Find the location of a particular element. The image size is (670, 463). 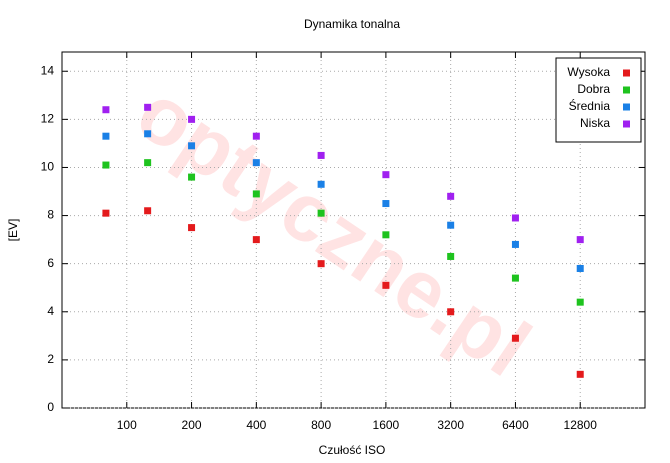

y-tick-label: 10 is located at coordinates (48, 167).